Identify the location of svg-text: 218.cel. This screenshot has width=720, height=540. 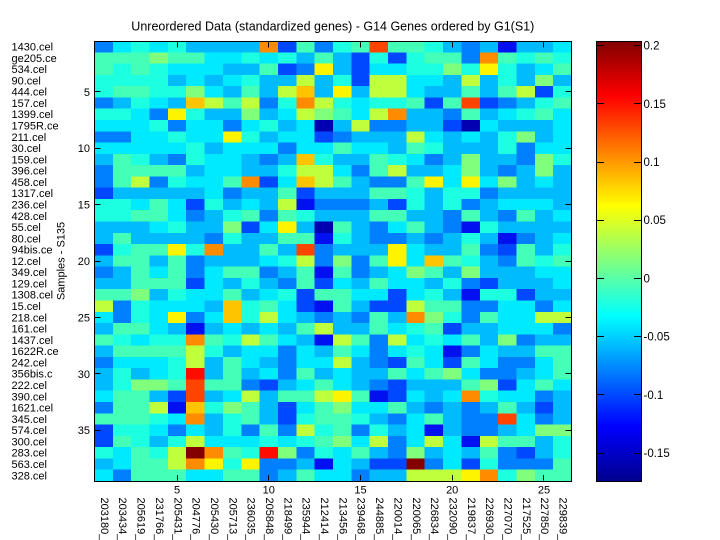
(29, 318).